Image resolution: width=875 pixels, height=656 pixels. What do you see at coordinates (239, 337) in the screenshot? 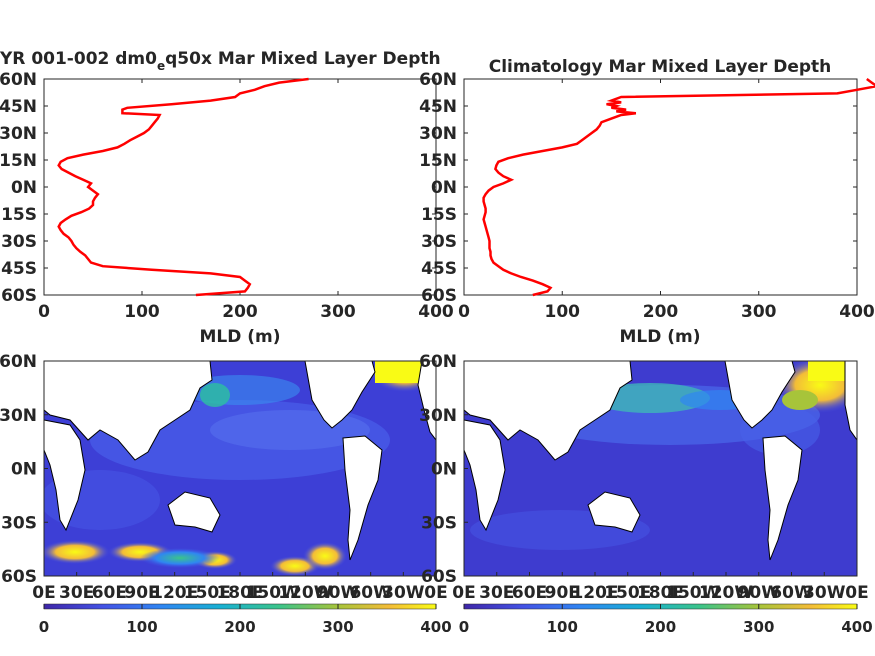
I see `xlabel-left: MLD (m)` at bounding box center [239, 337].